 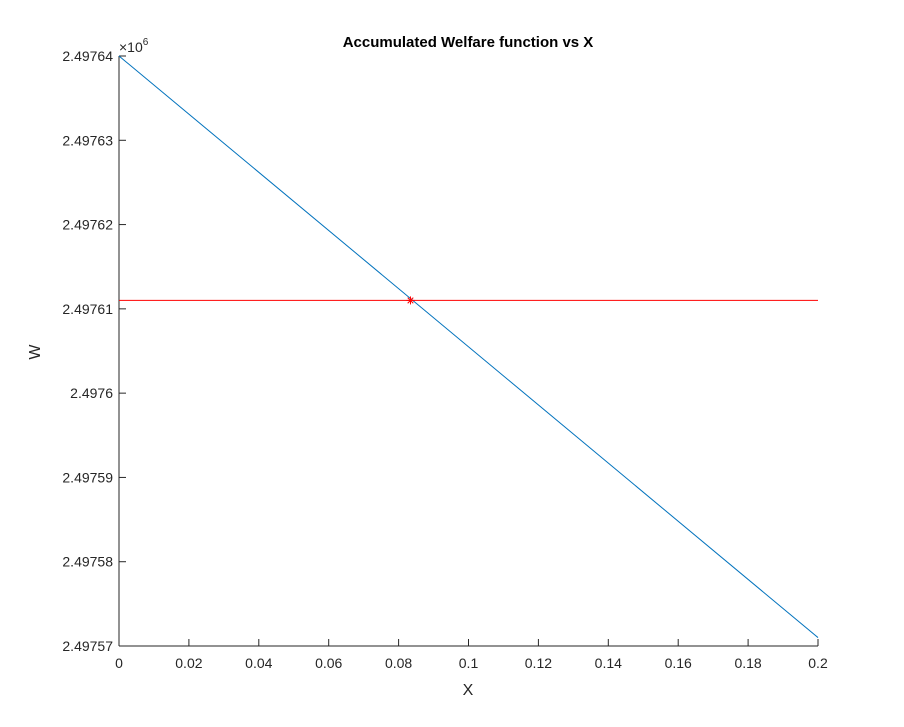 I want to click on y-axis-multiplier: ×10⁶, so click(x=134, y=46).